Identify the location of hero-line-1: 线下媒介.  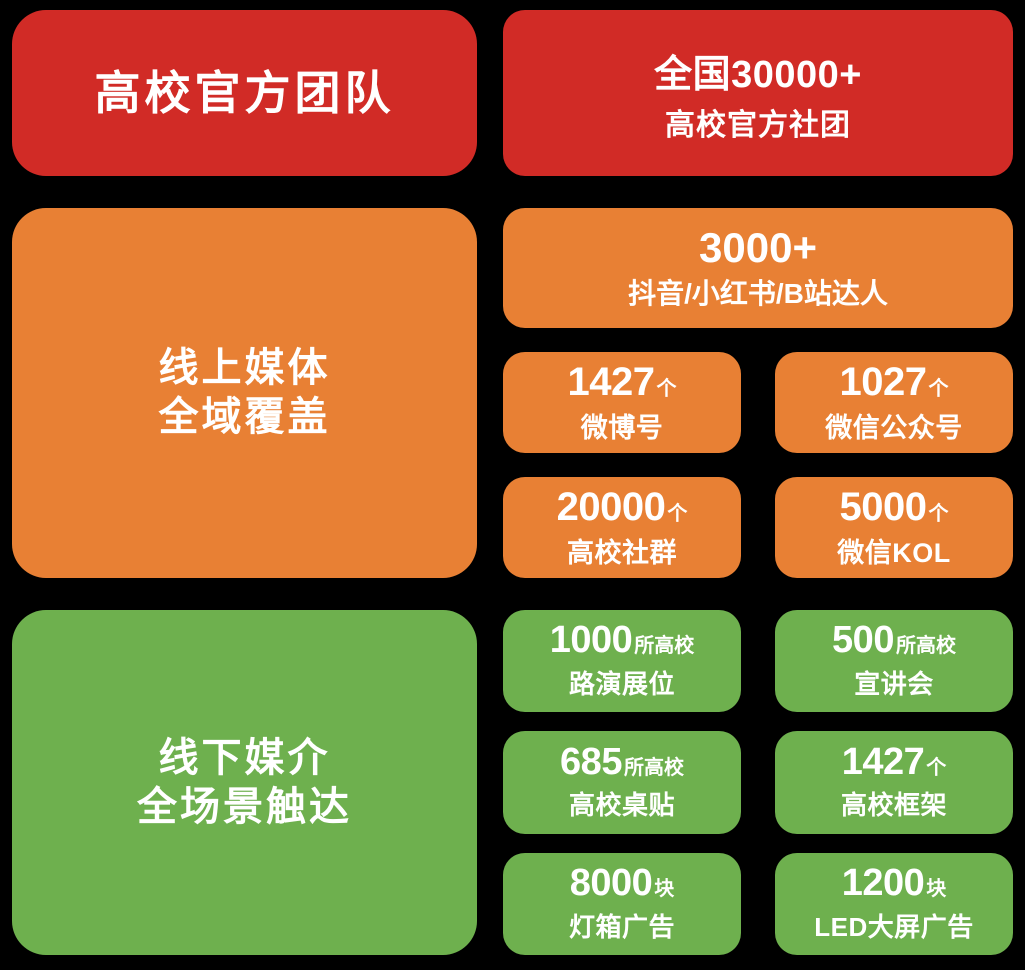
(244, 757).